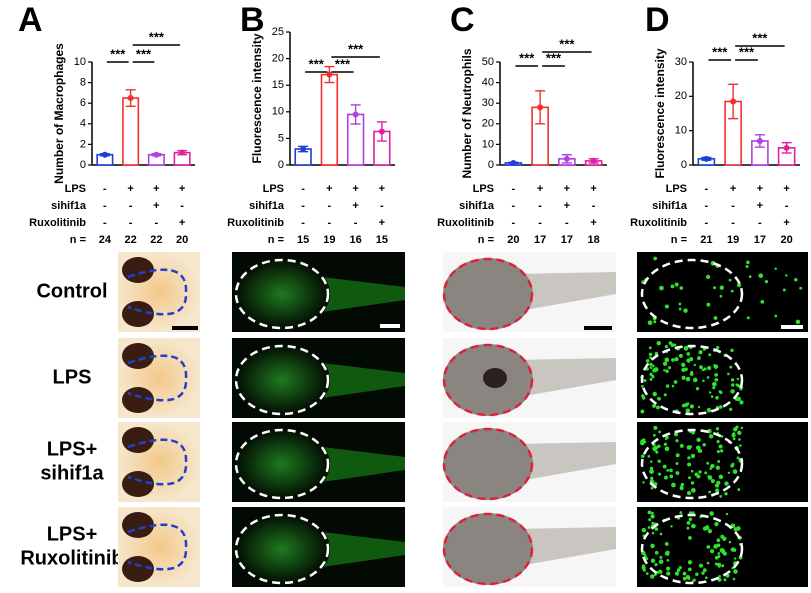  Describe the element at coordinates (182, 240) in the screenshot. I see `n-value: 20` at that location.